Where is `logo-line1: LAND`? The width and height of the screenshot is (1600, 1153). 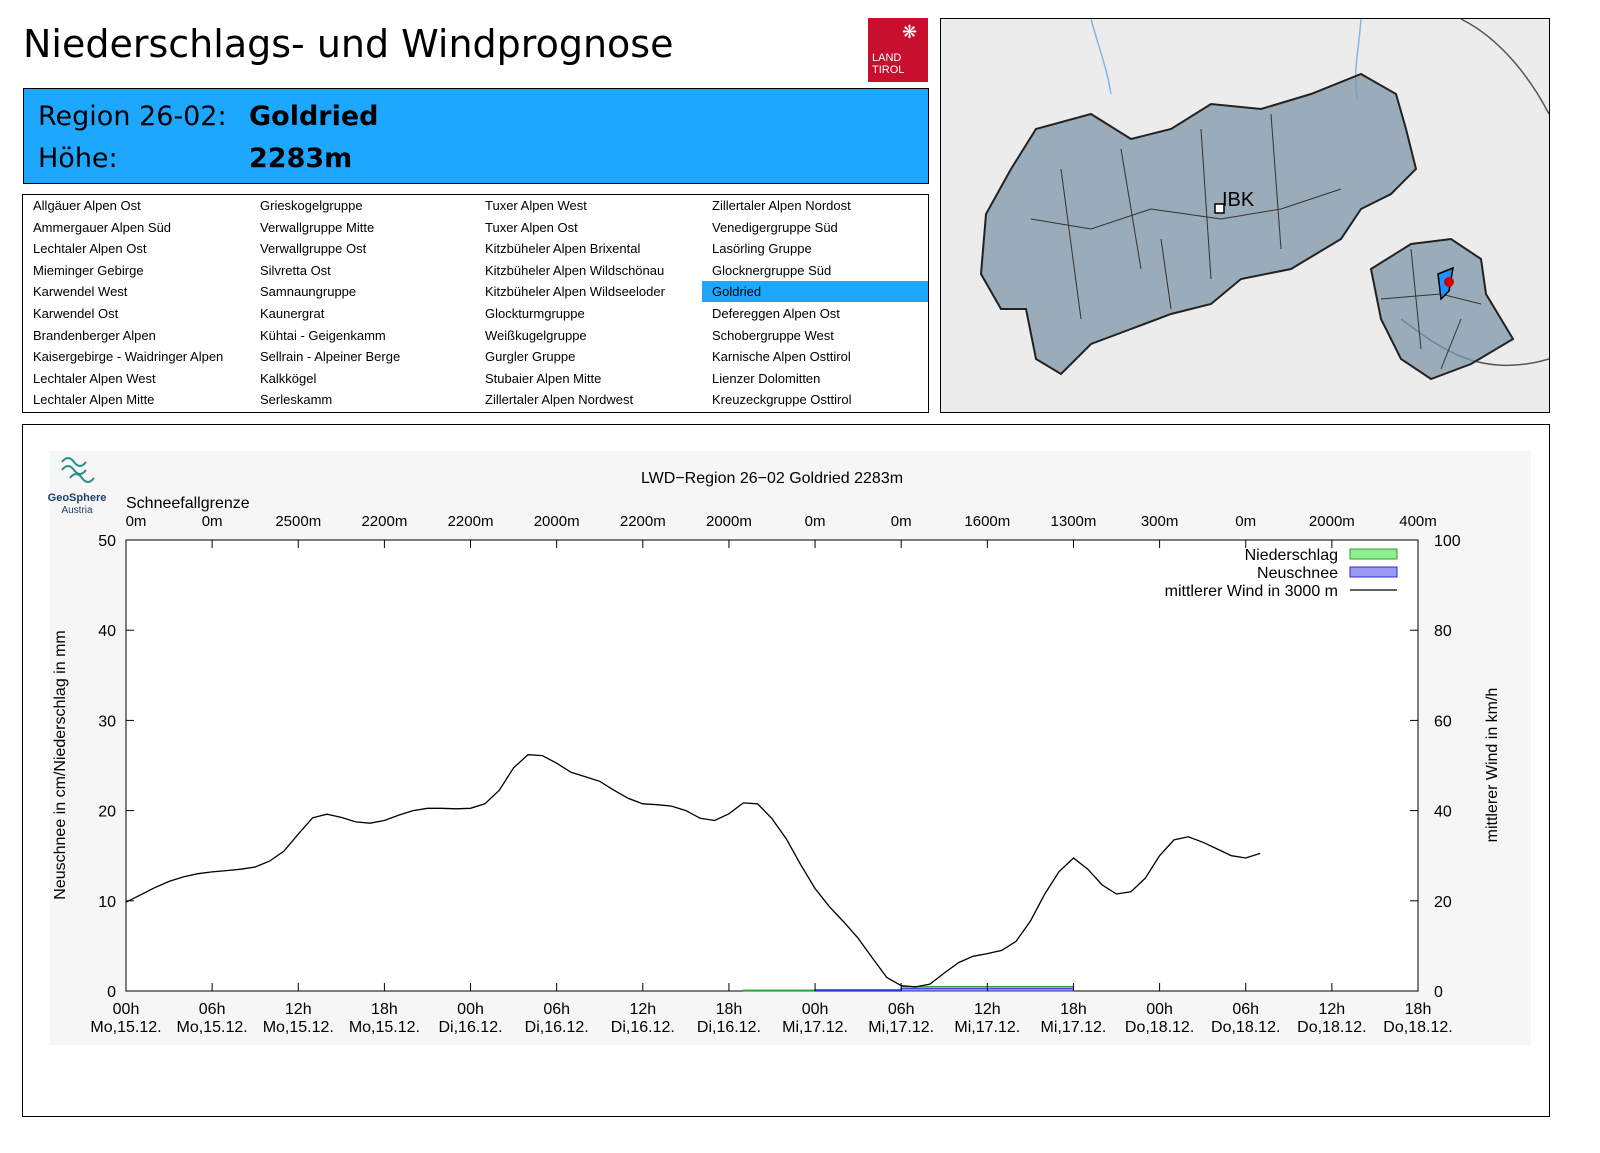 logo-line1: LAND is located at coordinates (887, 58).